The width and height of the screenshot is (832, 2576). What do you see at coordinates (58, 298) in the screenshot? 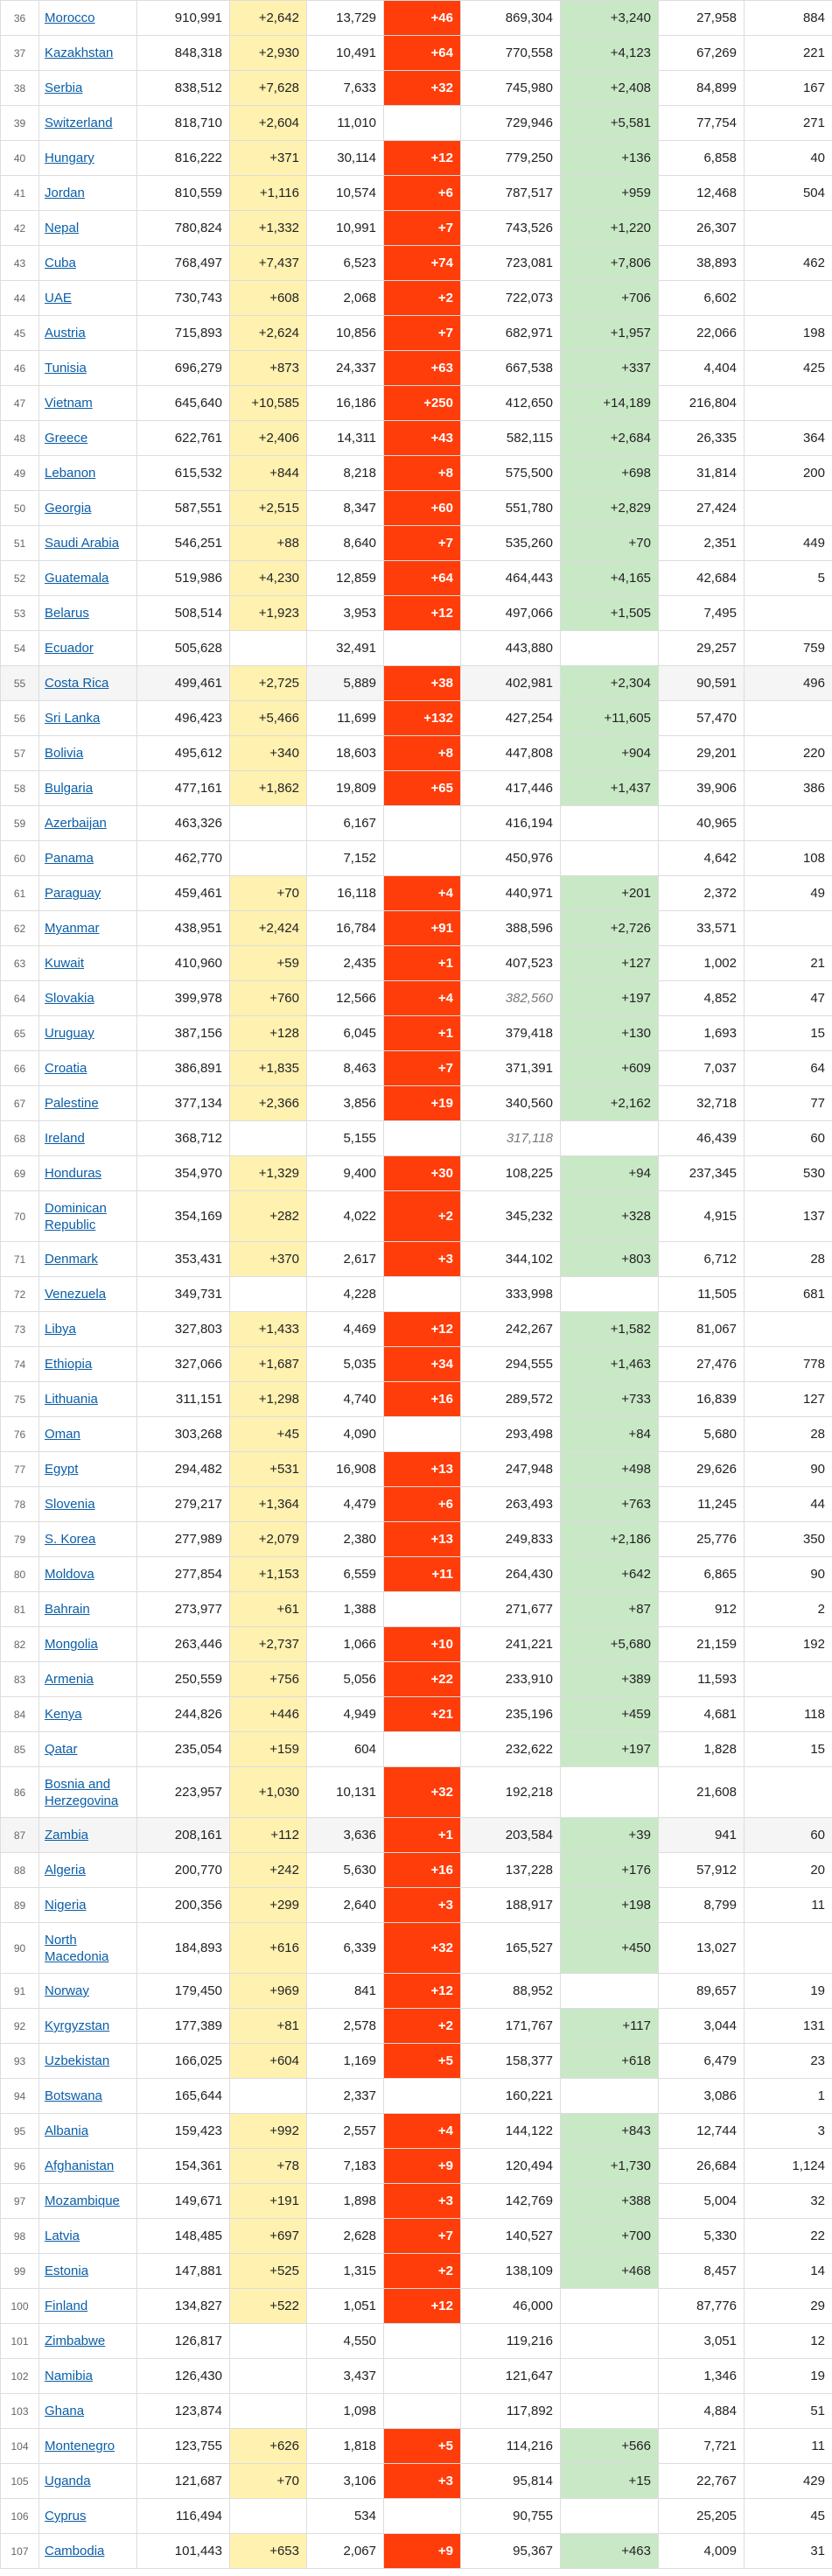
I see `country-link: UAE` at bounding box center [58, 298].